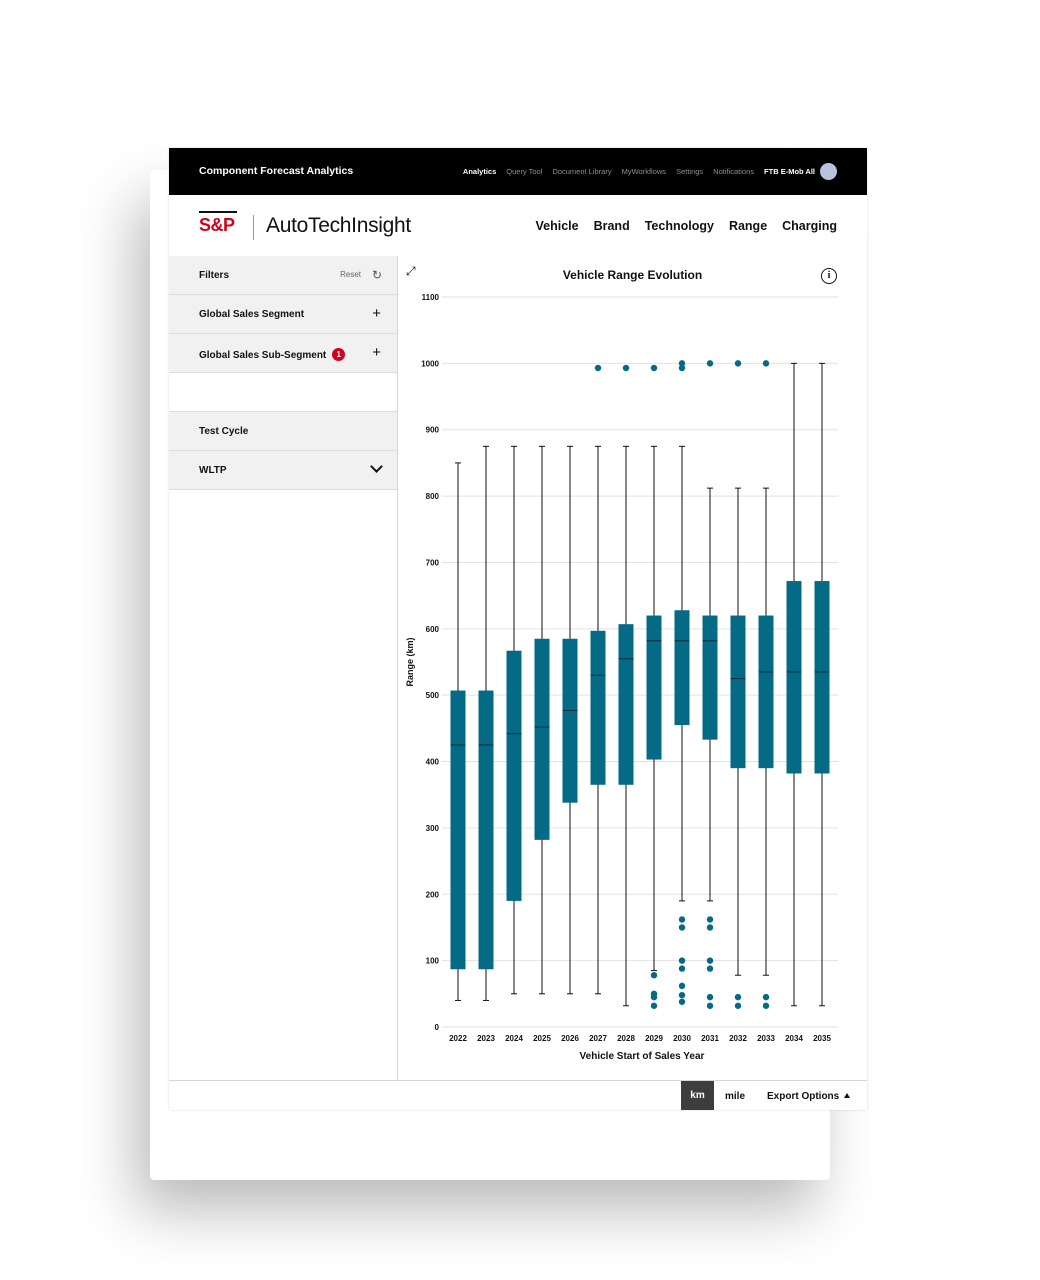 Image resolution: width=1040 pixels, height=1280 pixels. Describe the element at coordinates (734, 171) in the screenshot. I see `top-nav-notifications: Notifications` at that location.